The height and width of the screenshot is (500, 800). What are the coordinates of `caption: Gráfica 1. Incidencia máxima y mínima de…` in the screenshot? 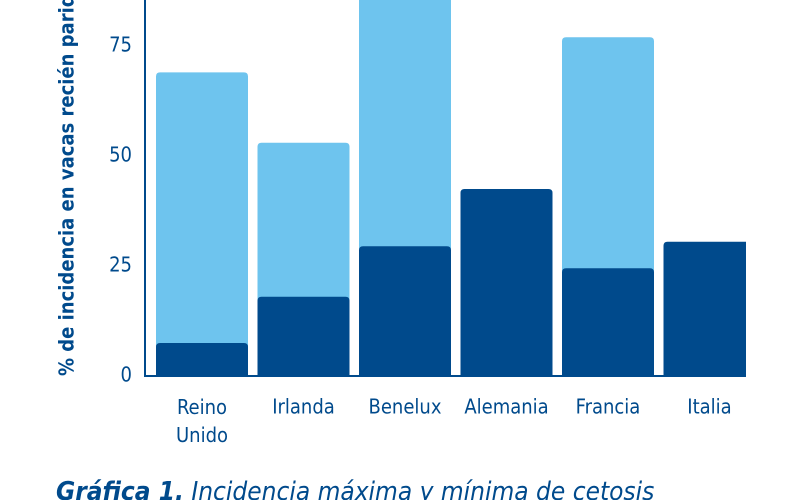 It's located at (355, 488).